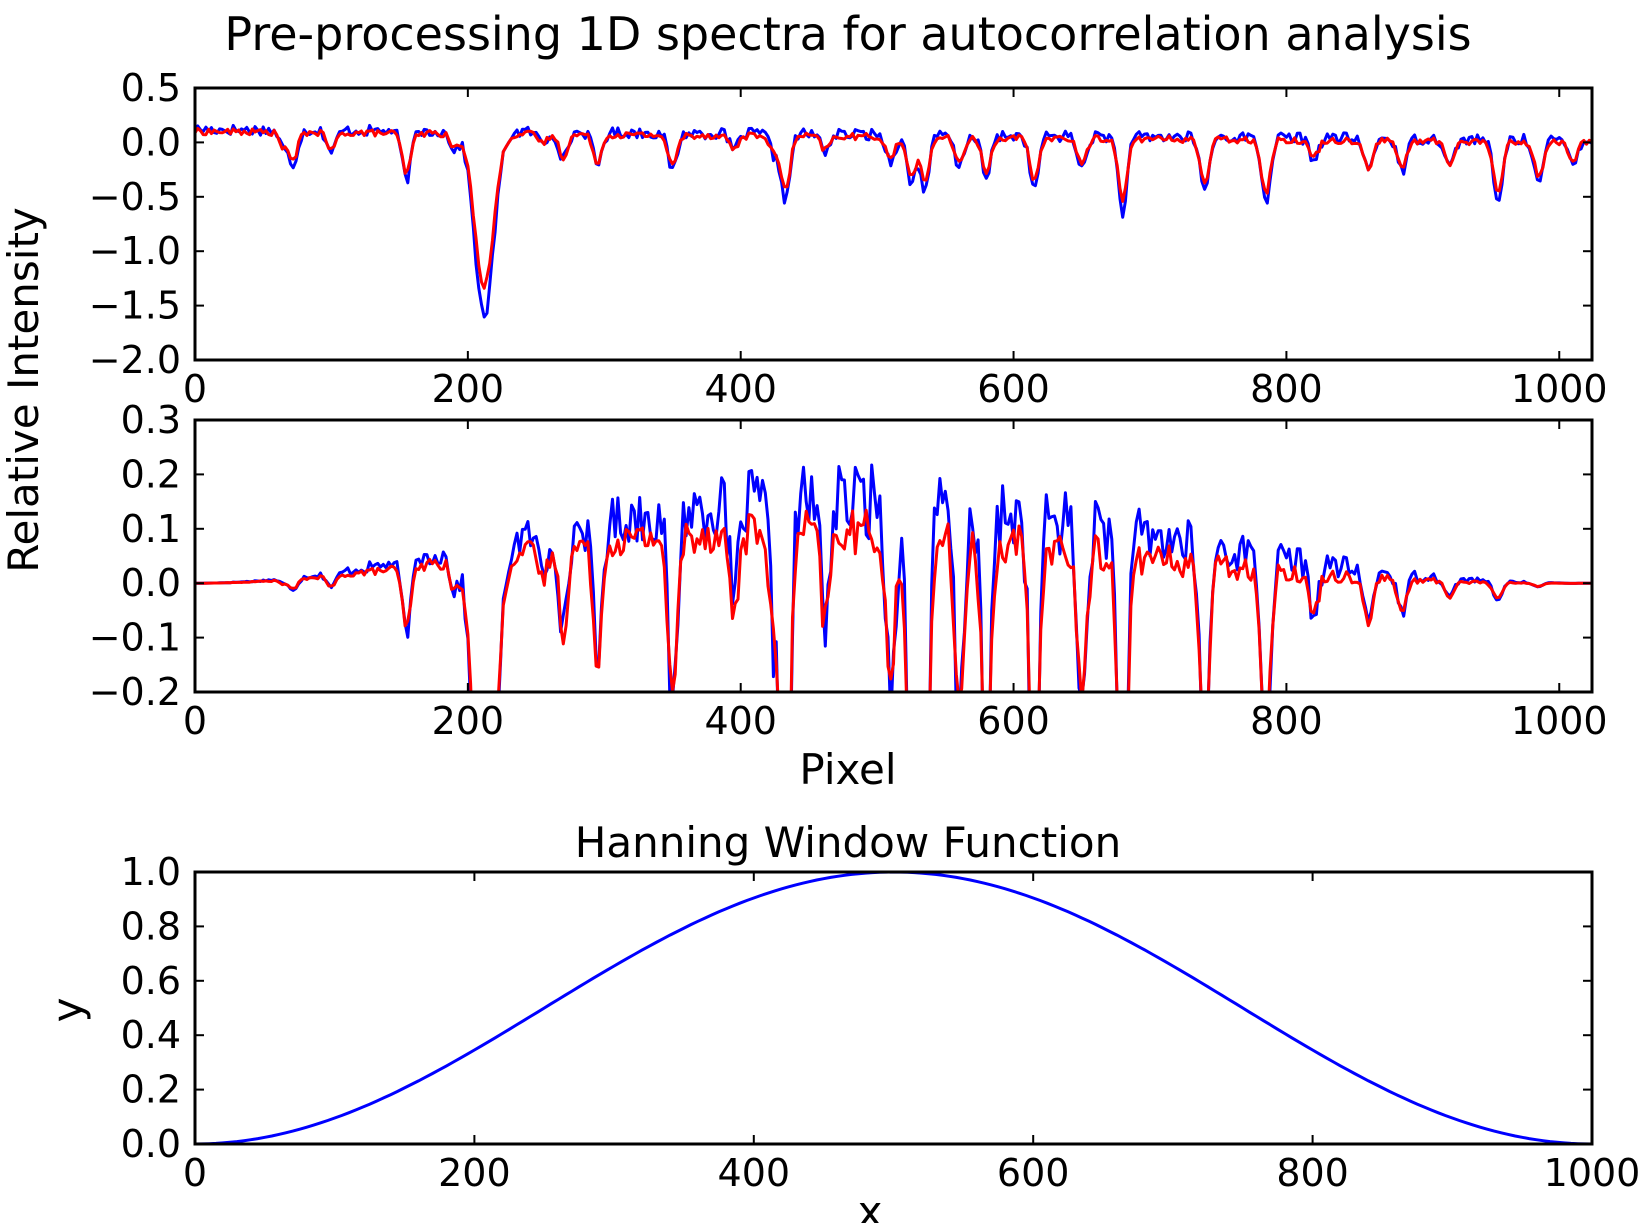  Describe the element at coordinates (151, 88) in the screenshot. I see `y-tick-label: 0.5` at that location.